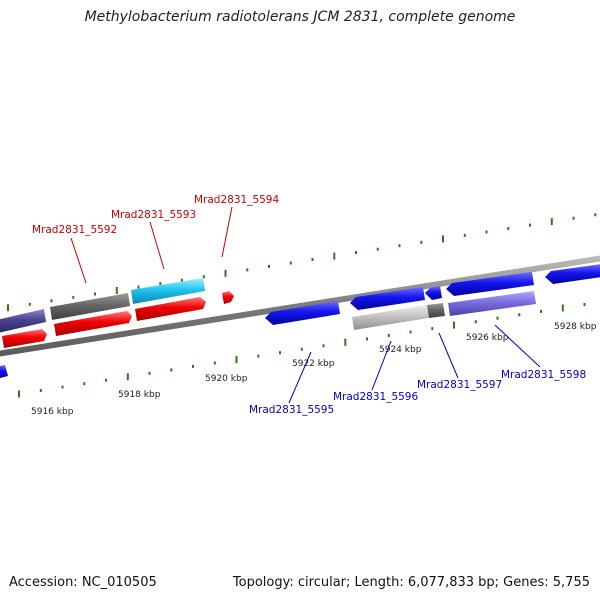 Image resolution: width=600 pixels, height=605 pixels. I want to click on gene-feature-red-a, so click(24, 338).